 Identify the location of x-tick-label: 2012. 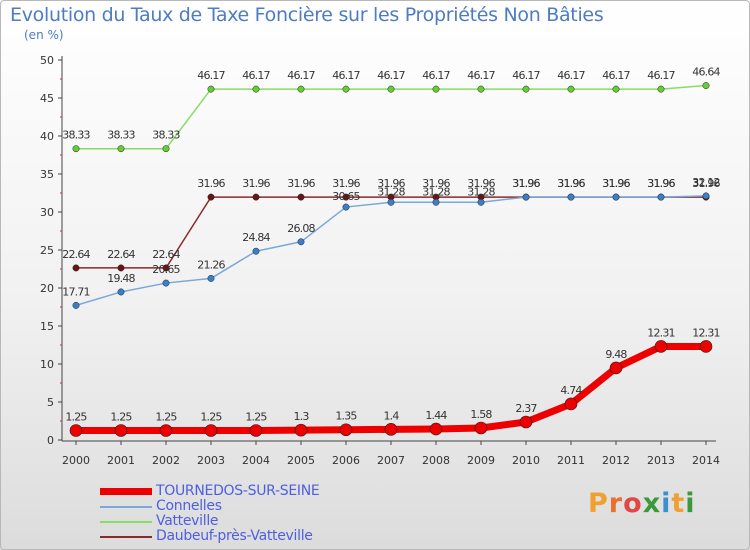
(616, 460).